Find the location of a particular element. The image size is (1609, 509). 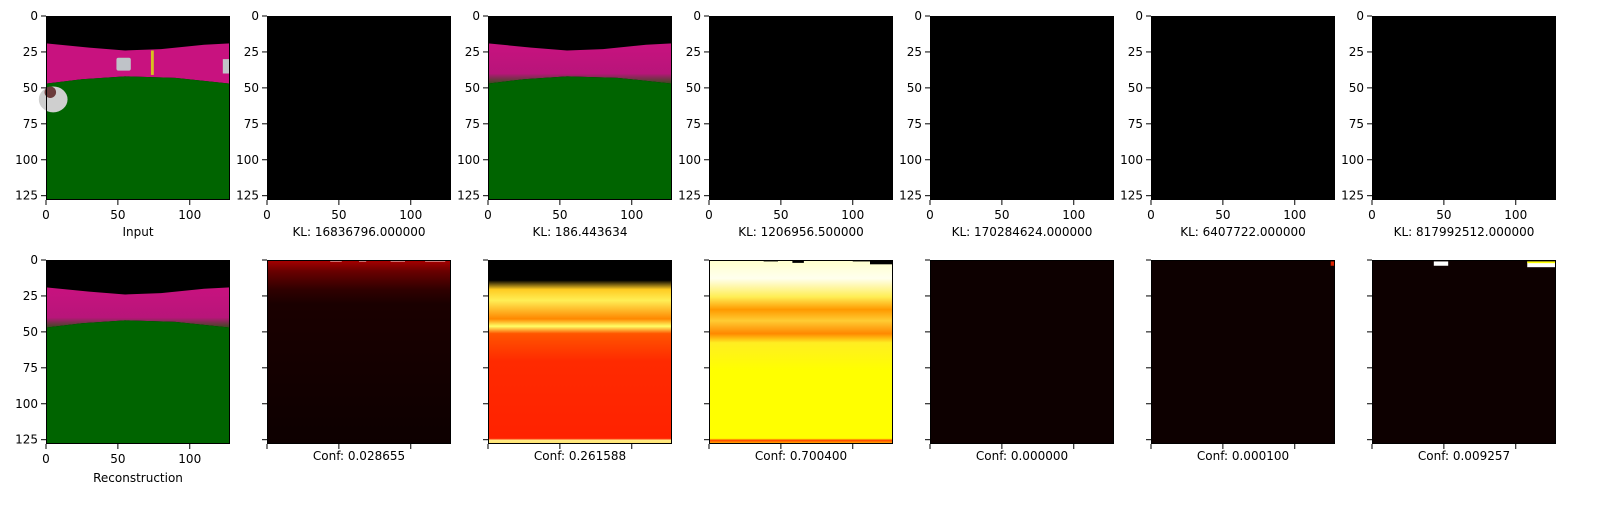

panel-caption: KL: 1206956.500000 is located at coordinates (800, 232).